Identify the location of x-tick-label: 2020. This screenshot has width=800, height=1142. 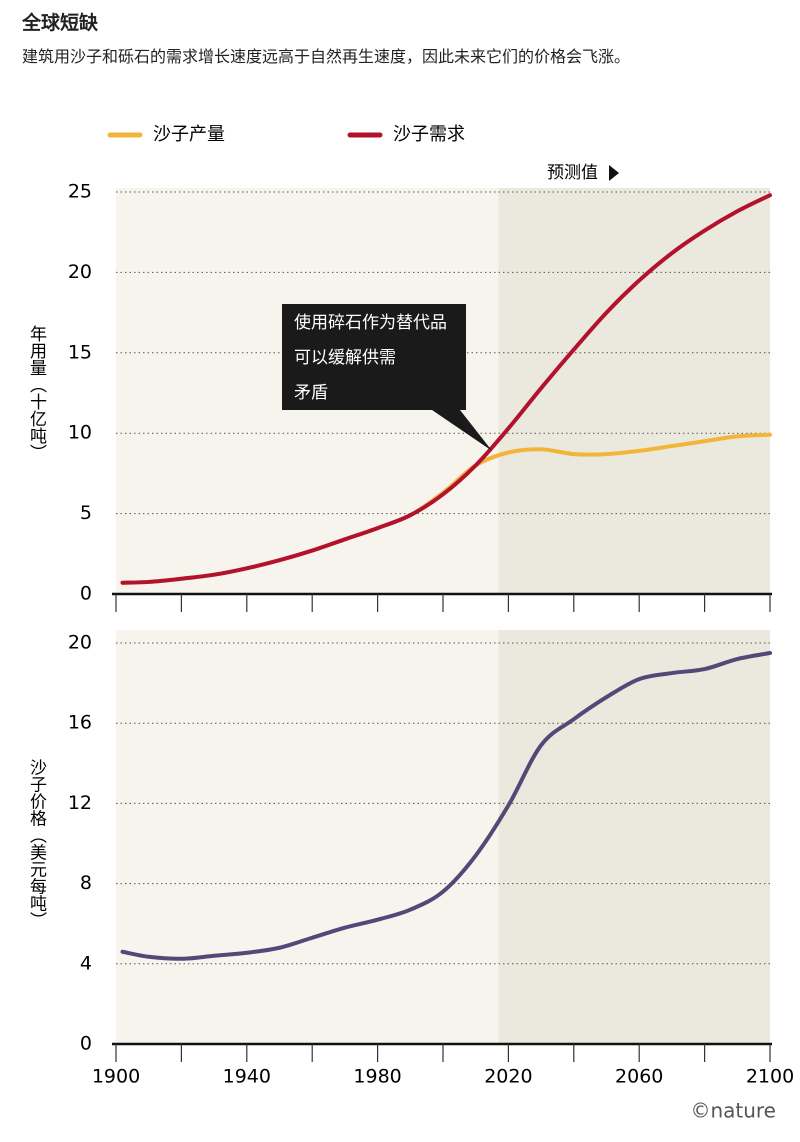
(508, 1077).